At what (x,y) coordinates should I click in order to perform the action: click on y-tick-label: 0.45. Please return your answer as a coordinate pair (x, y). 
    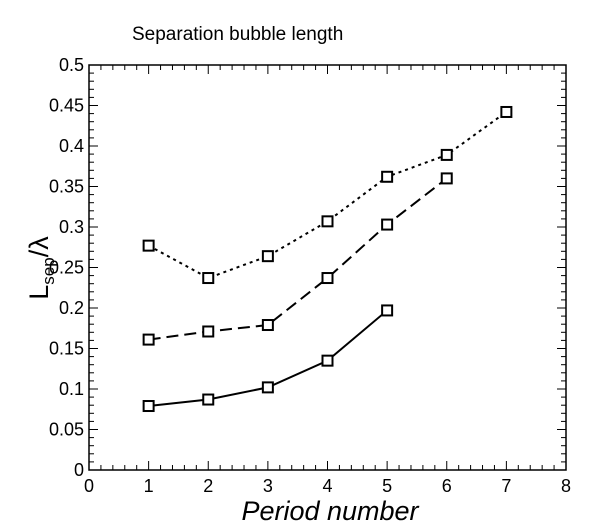
    Looking at the image, I should click on (66, 106).